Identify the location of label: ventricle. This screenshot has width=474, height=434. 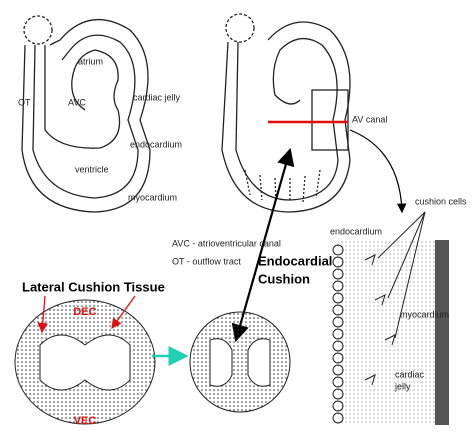
(92, 169).